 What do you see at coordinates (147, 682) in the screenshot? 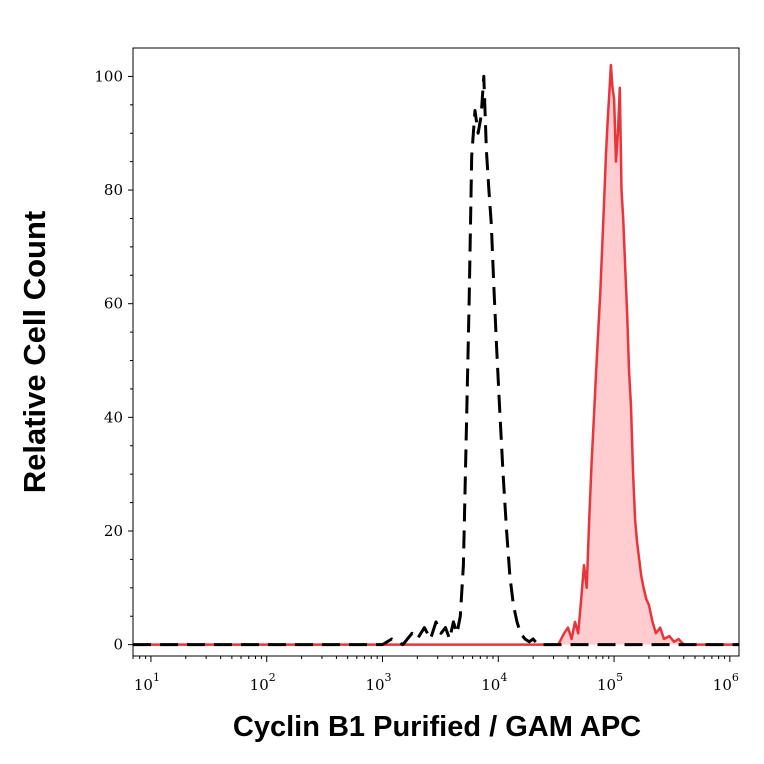
I see `x-tick-label: 10¹` at bounding box center [147, 682].